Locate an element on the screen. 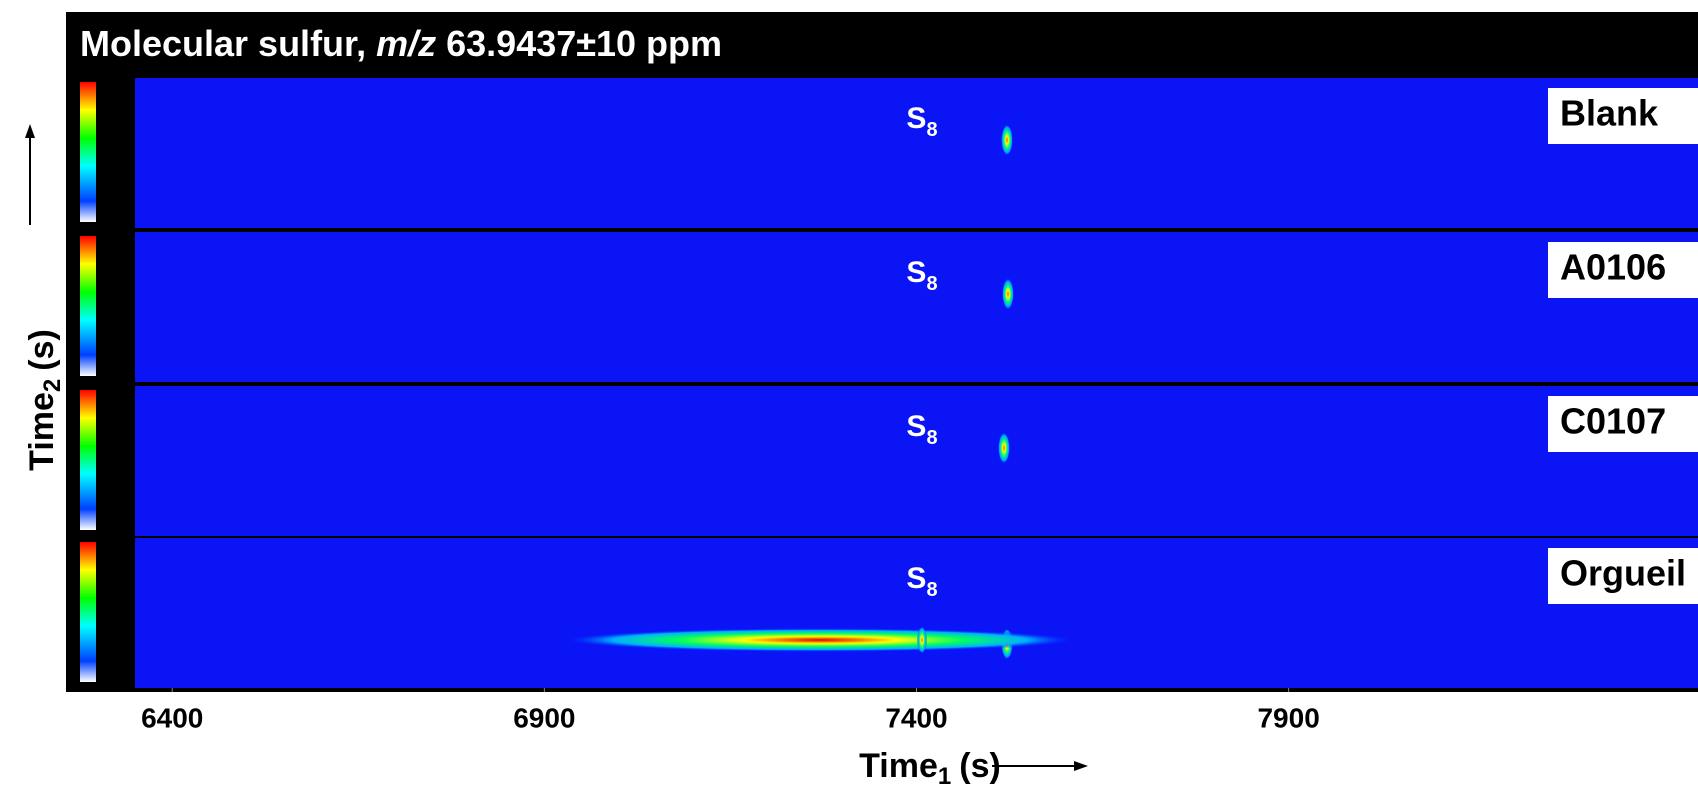  x-label-group: Time1 (s) is located at coordinates (930, 768).